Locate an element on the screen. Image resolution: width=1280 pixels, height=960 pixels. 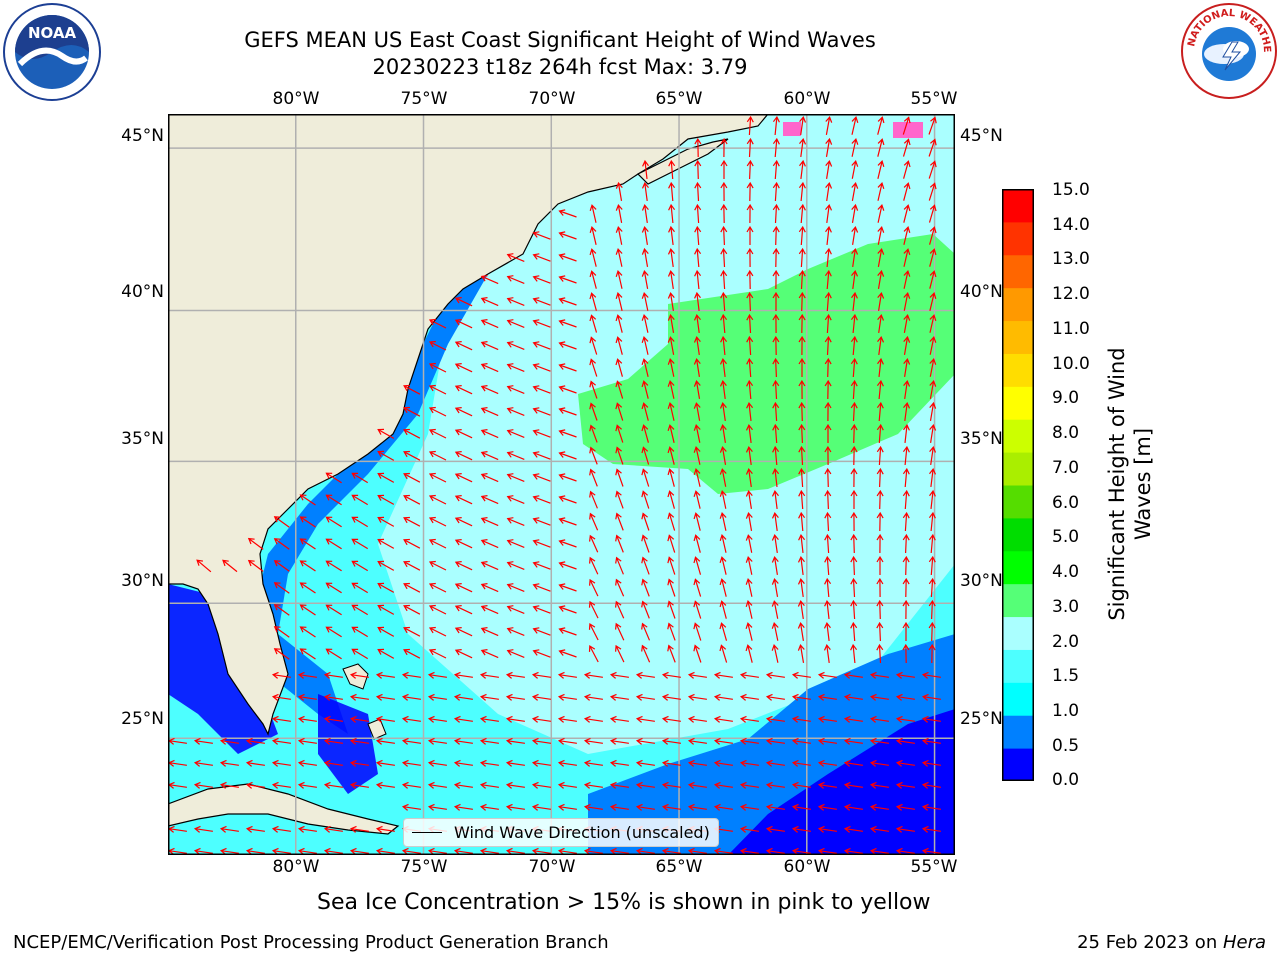
colorbar-swatch is located at coordinates (1018, 764).